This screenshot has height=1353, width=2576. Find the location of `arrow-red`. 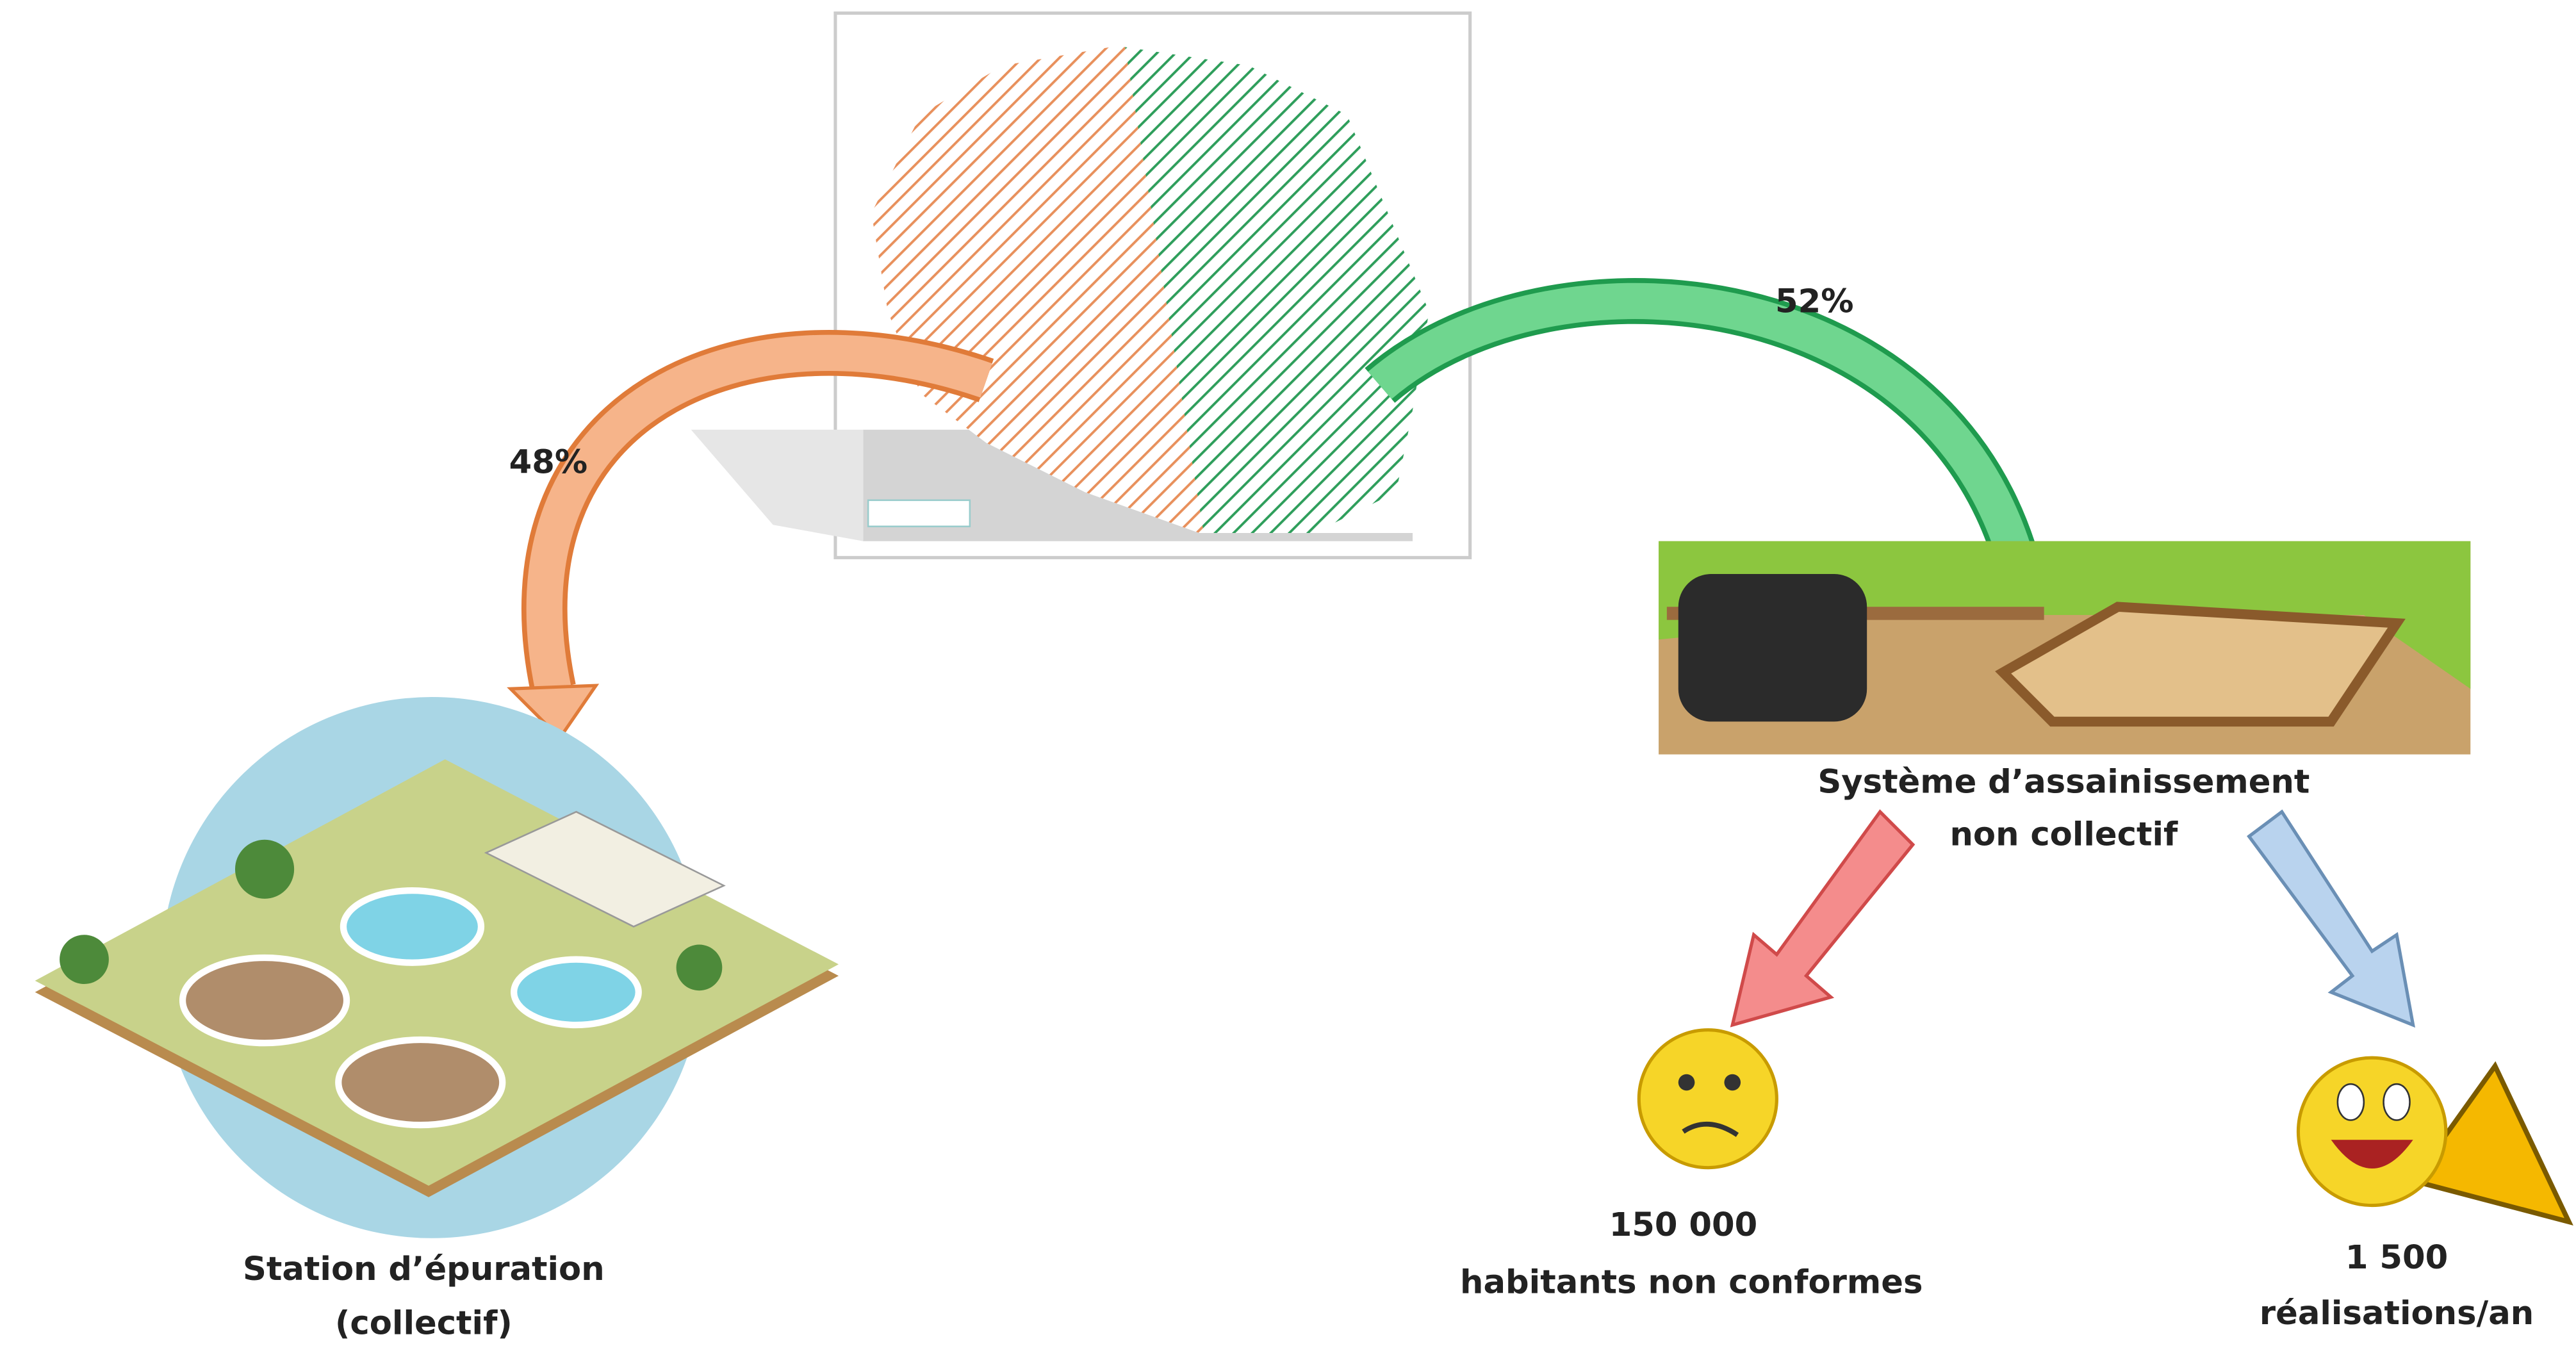

arrow-red is located at coordinates (1823, 918).